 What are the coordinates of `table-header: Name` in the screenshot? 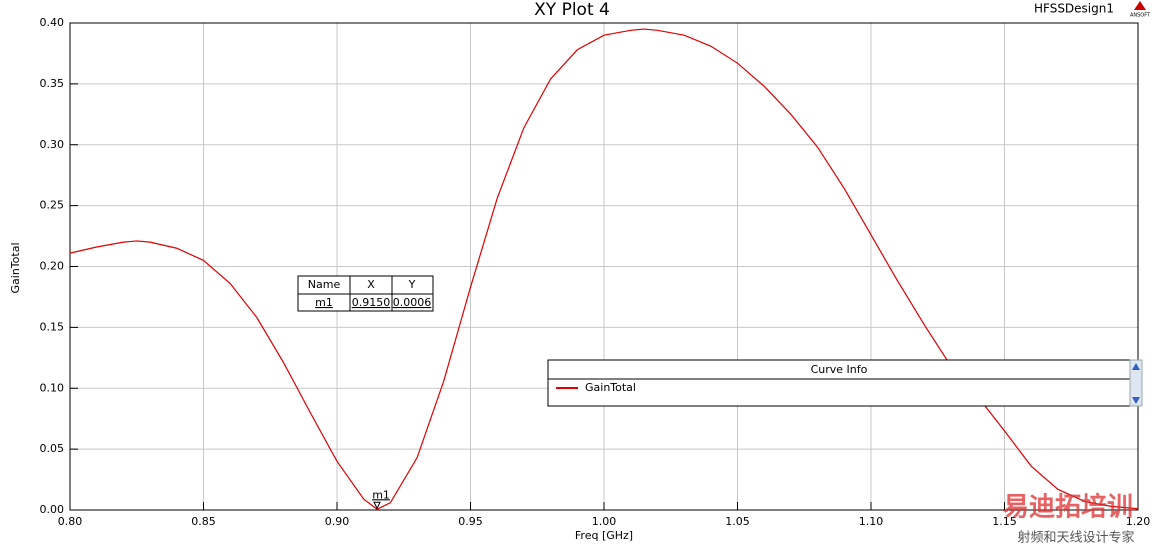 It's located at (324, 284).